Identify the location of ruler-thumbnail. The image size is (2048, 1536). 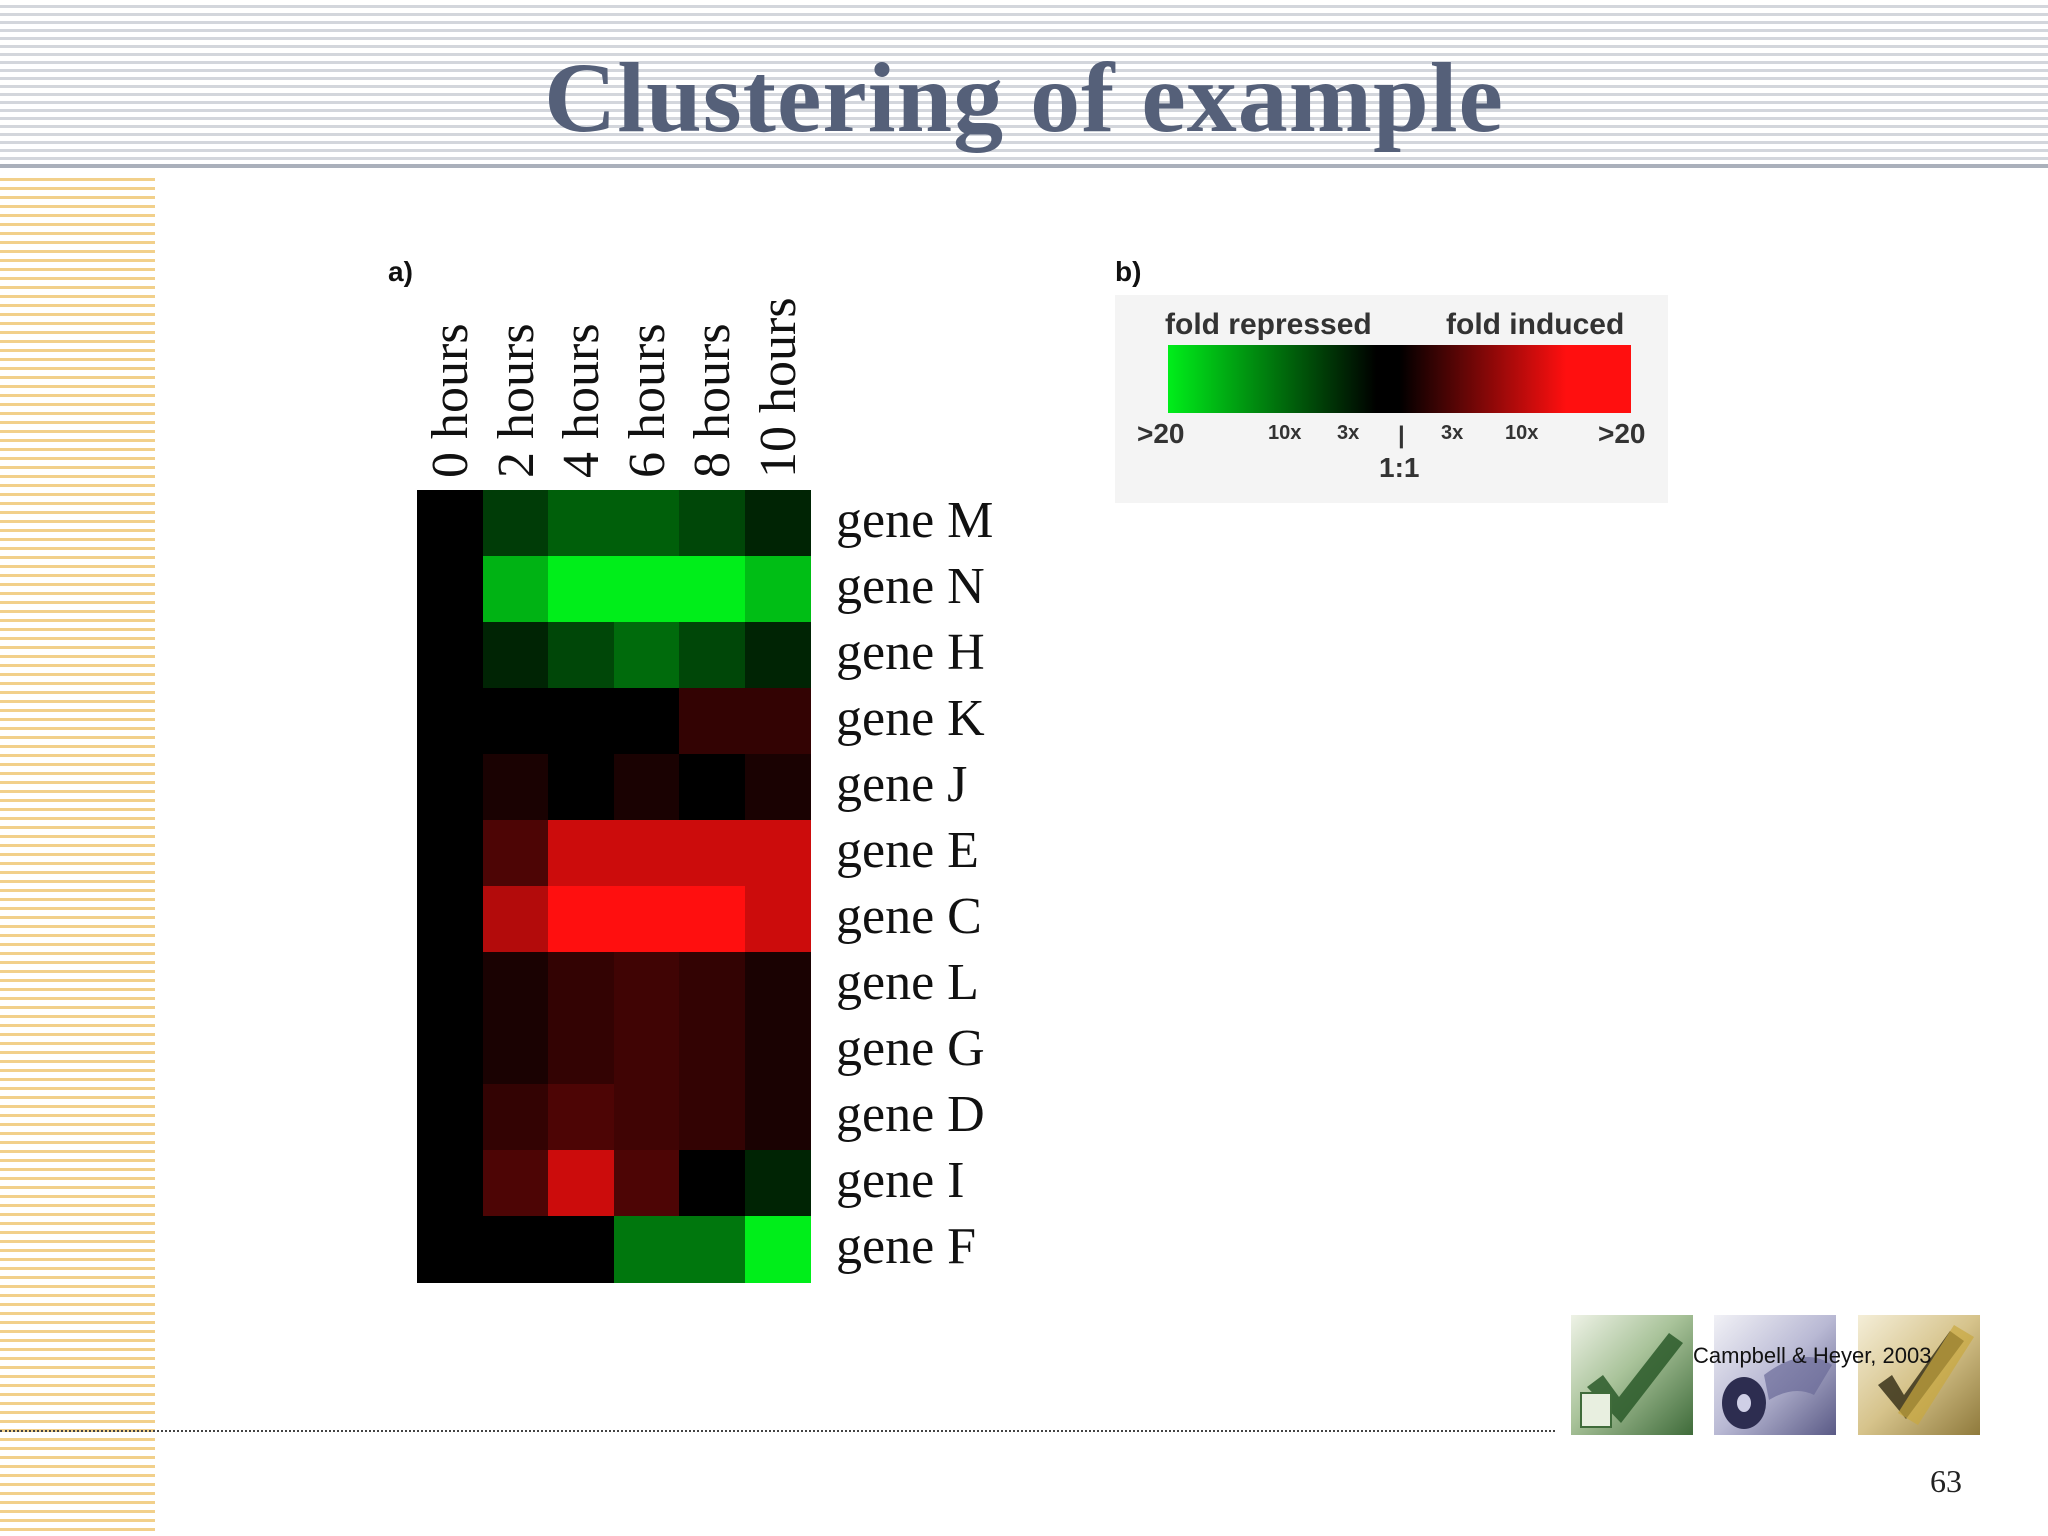
(1919, 1375).